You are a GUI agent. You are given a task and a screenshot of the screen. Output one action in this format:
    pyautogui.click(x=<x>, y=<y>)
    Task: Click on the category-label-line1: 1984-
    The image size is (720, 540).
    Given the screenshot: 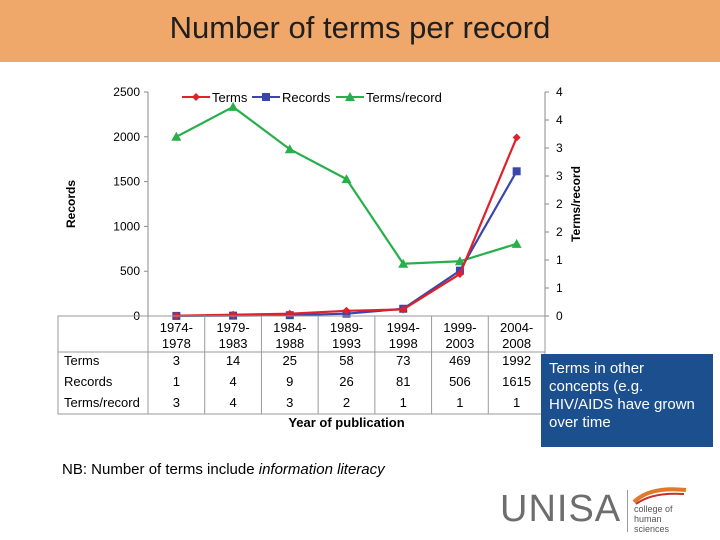 What is the action you would take?
    pyautogui.click(x=289, y=327)
    